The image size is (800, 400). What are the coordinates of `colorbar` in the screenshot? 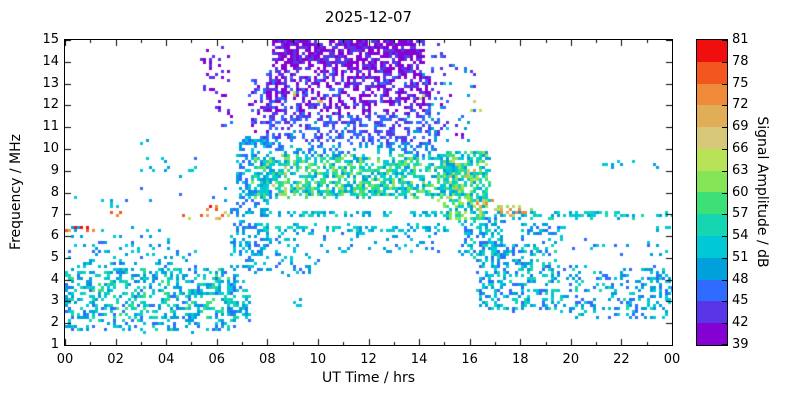 It's located at (712, 192).